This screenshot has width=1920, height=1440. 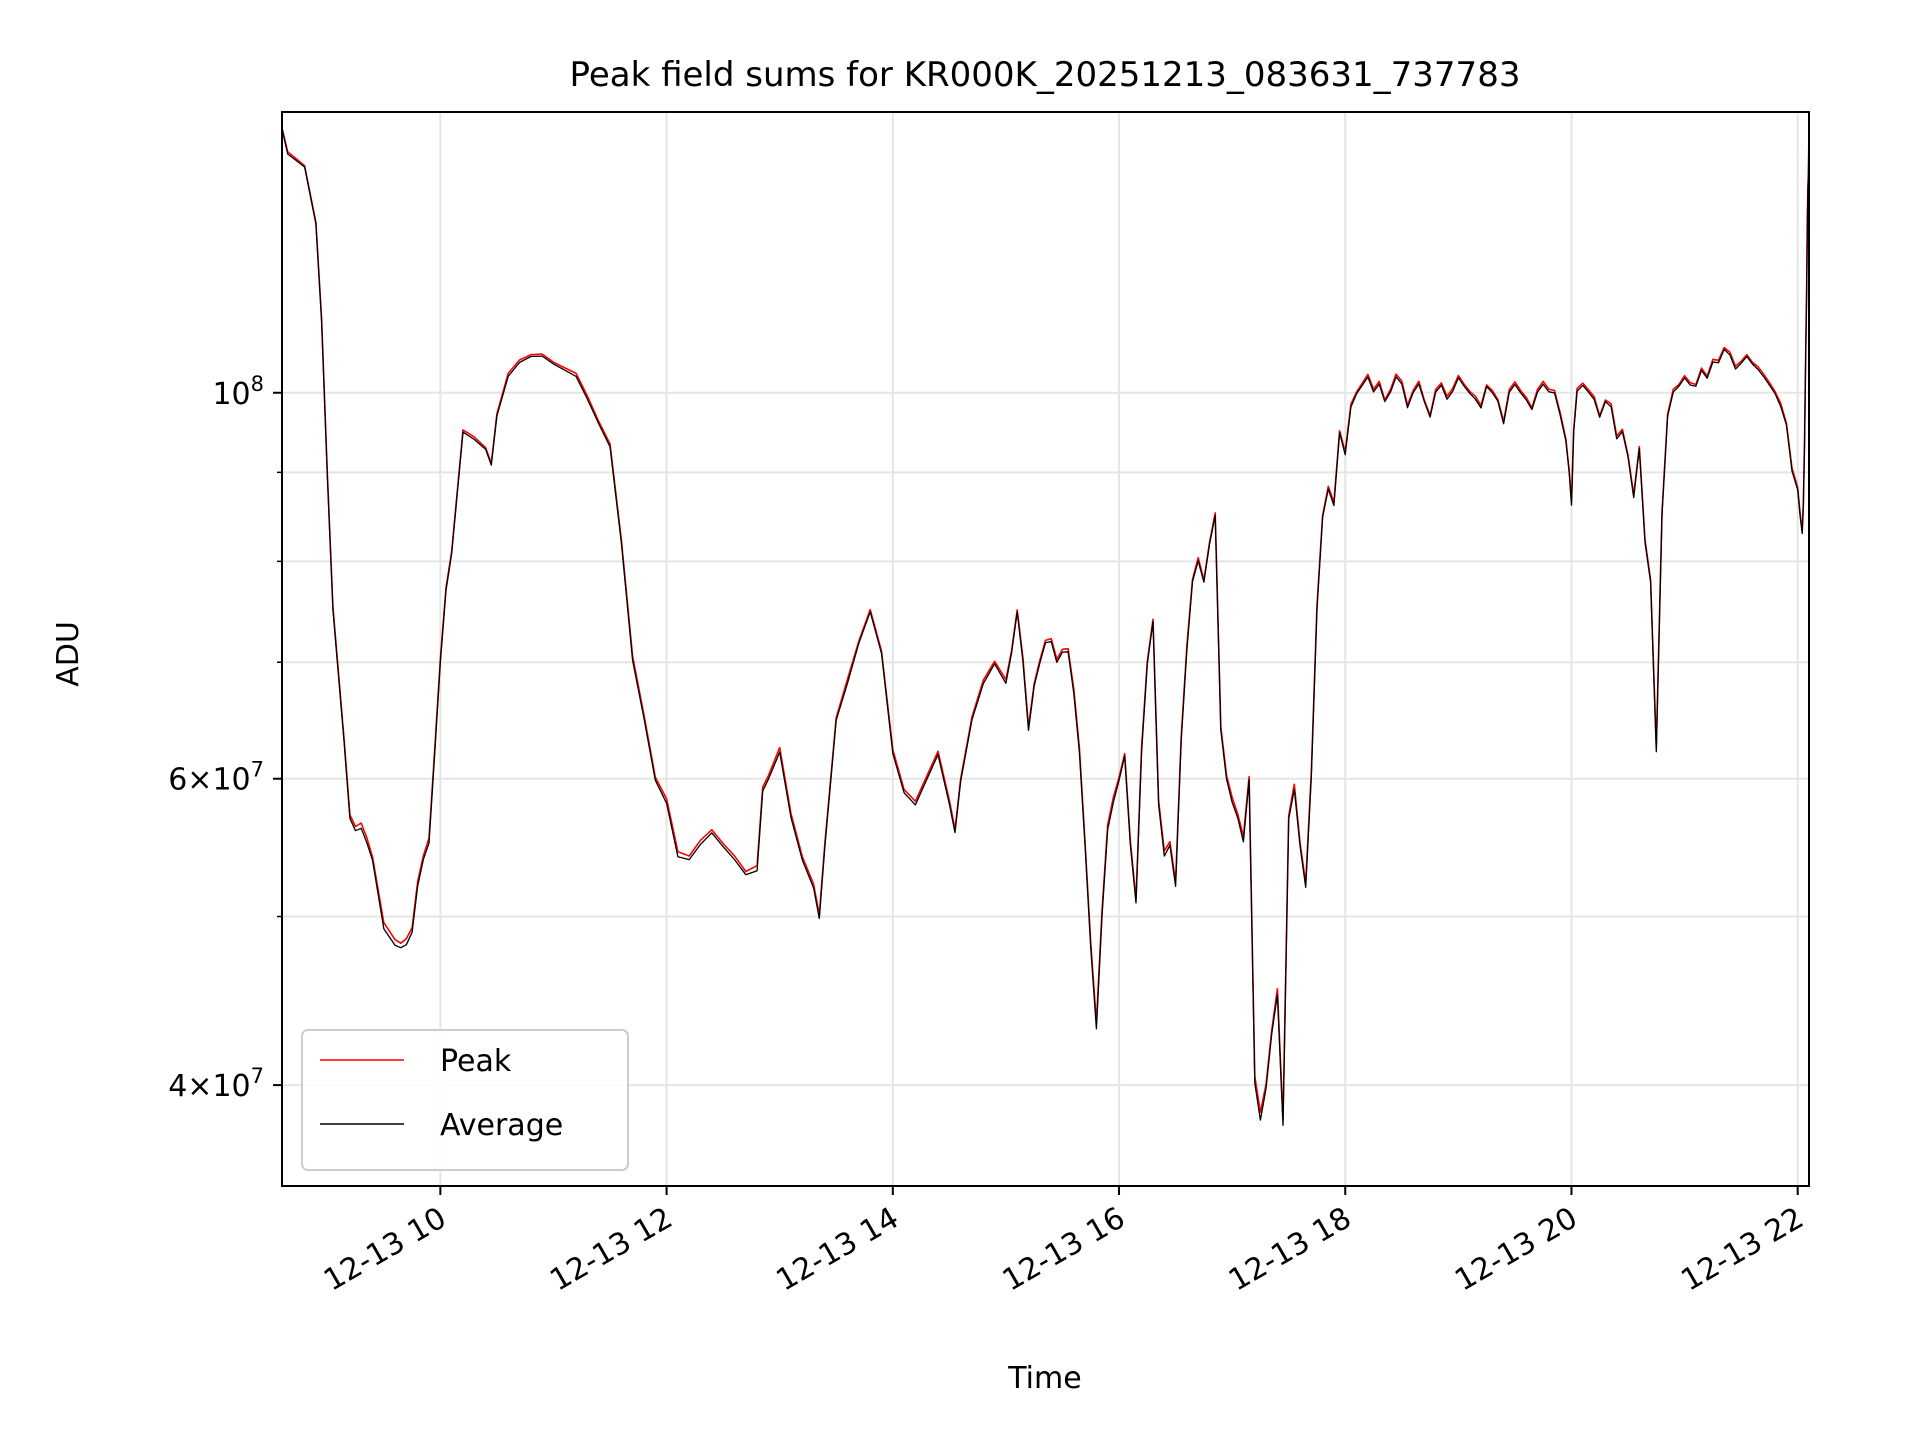 I want to click on y-axis-label: ADU, so click(x=68, y=654).